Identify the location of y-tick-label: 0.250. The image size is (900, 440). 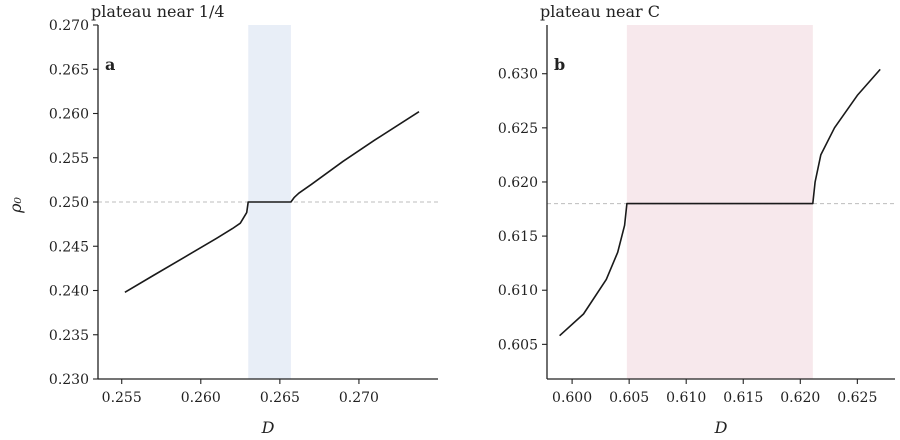
(69, 203).